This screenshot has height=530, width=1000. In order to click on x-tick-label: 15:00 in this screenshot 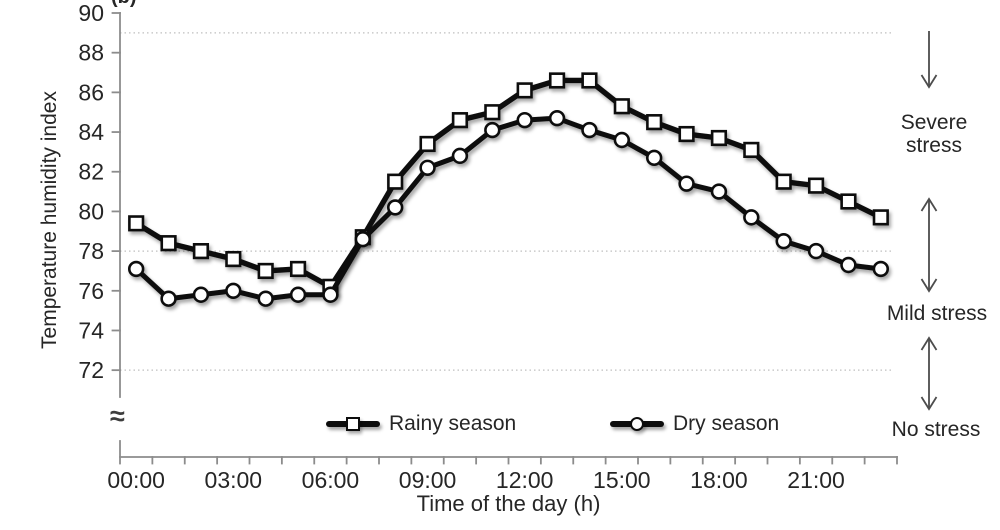, I will do `click(622, 480)`.